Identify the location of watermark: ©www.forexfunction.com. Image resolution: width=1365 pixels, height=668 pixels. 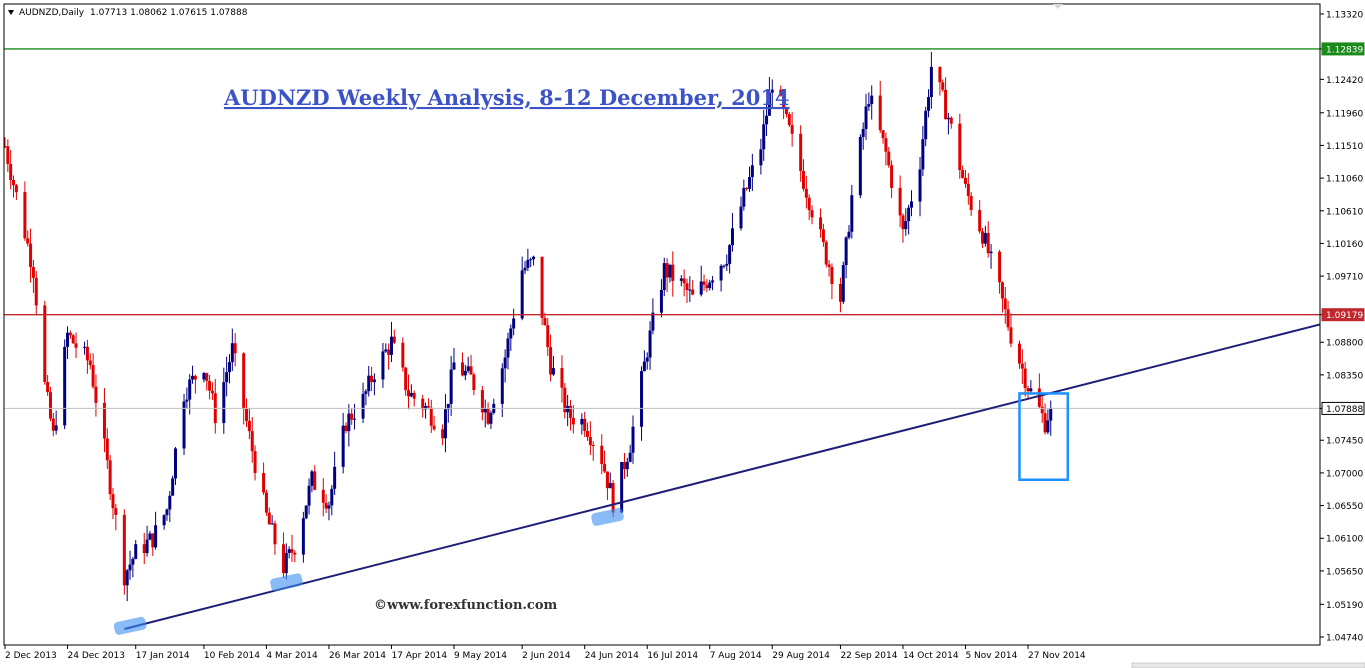
(466, 605).